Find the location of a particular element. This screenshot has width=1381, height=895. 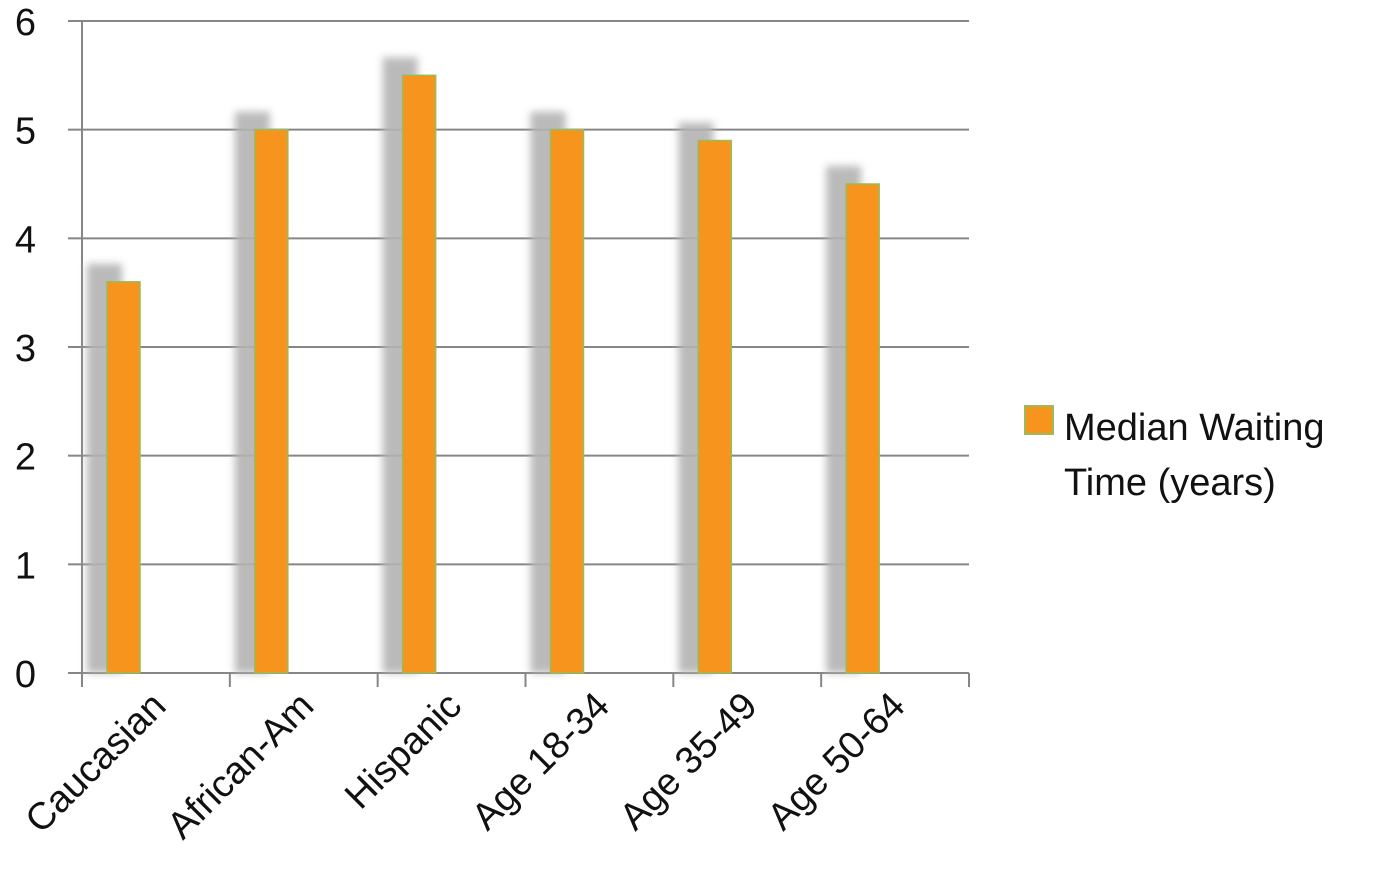

x-tick-label-age-18-34: Age 18-34 is located at coordinates (541, 762).